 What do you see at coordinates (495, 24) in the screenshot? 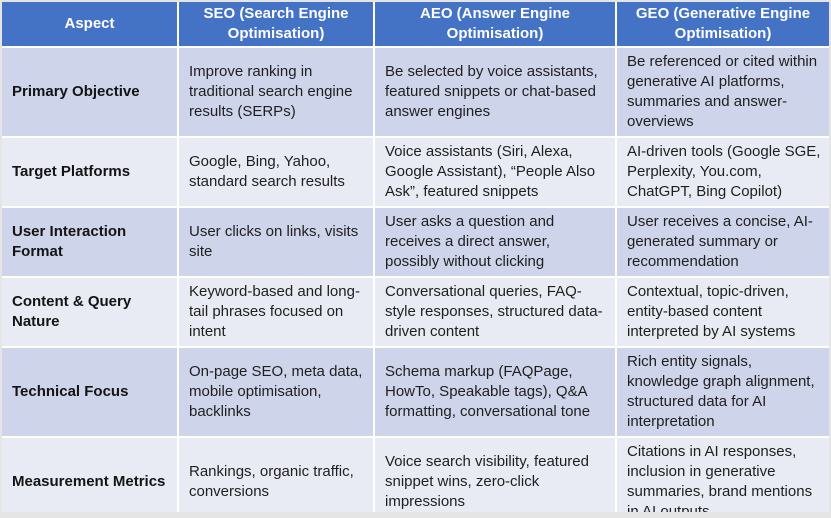
I see `column-header-aeo: AEO (Answer Engine Optimisation)` at bounding box center [495, 24].